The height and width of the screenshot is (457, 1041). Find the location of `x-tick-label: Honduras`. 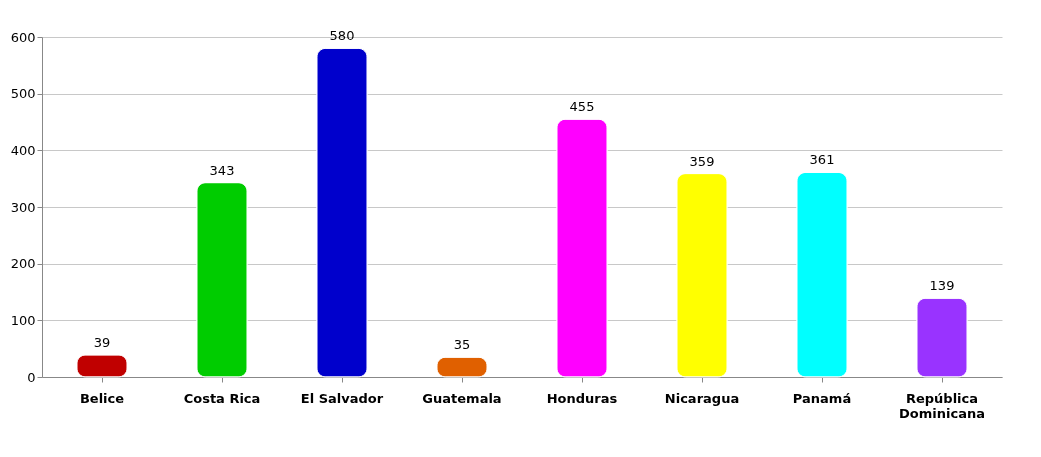

x-tick-label: Honduras is located at coordinates (582, 398).